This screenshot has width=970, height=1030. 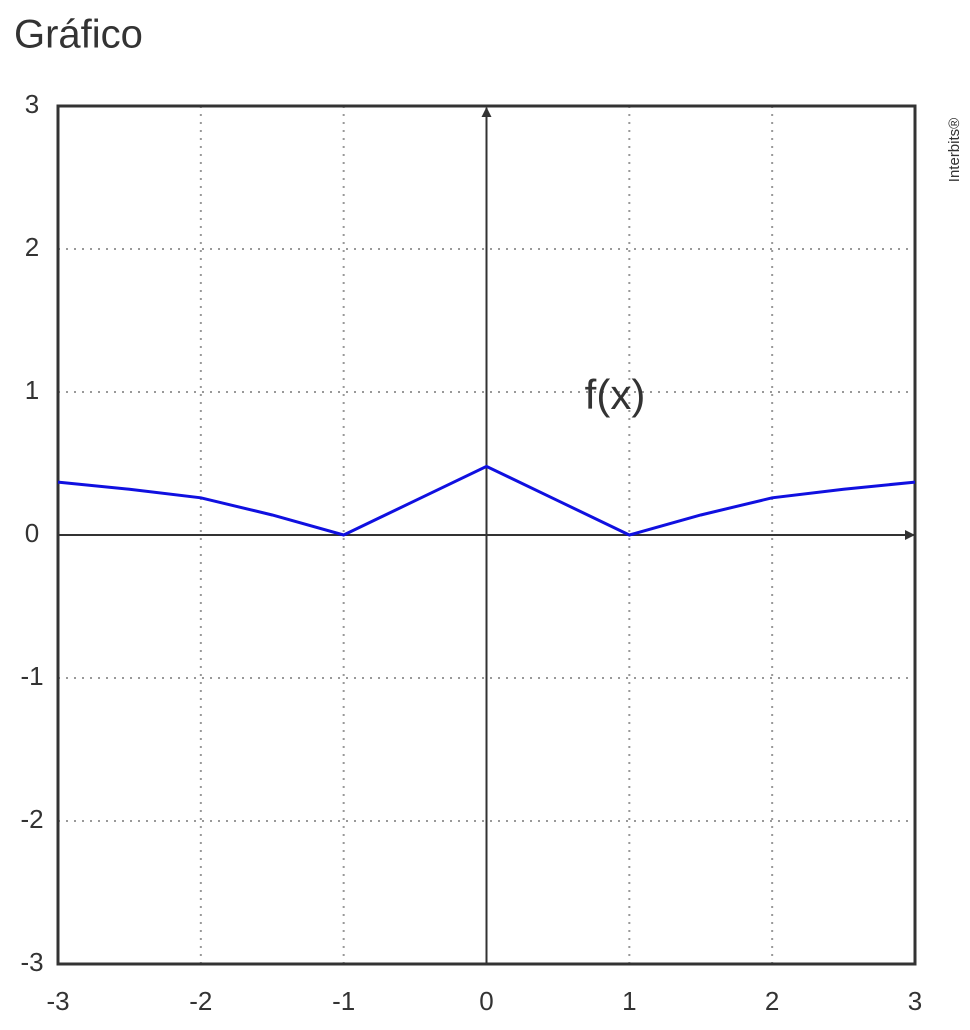 I want to click on x-tick-label: 1, so click(x=629, y=1001).